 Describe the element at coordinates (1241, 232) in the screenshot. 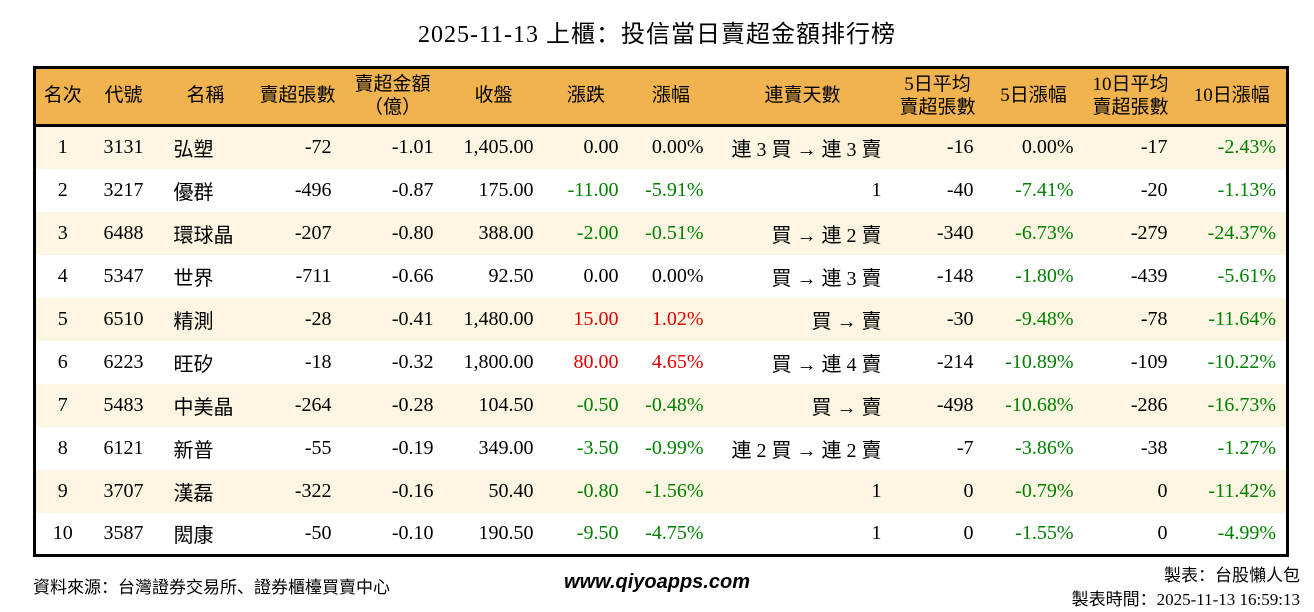

I see `cell-10d-pct: -24.37%` at that location.